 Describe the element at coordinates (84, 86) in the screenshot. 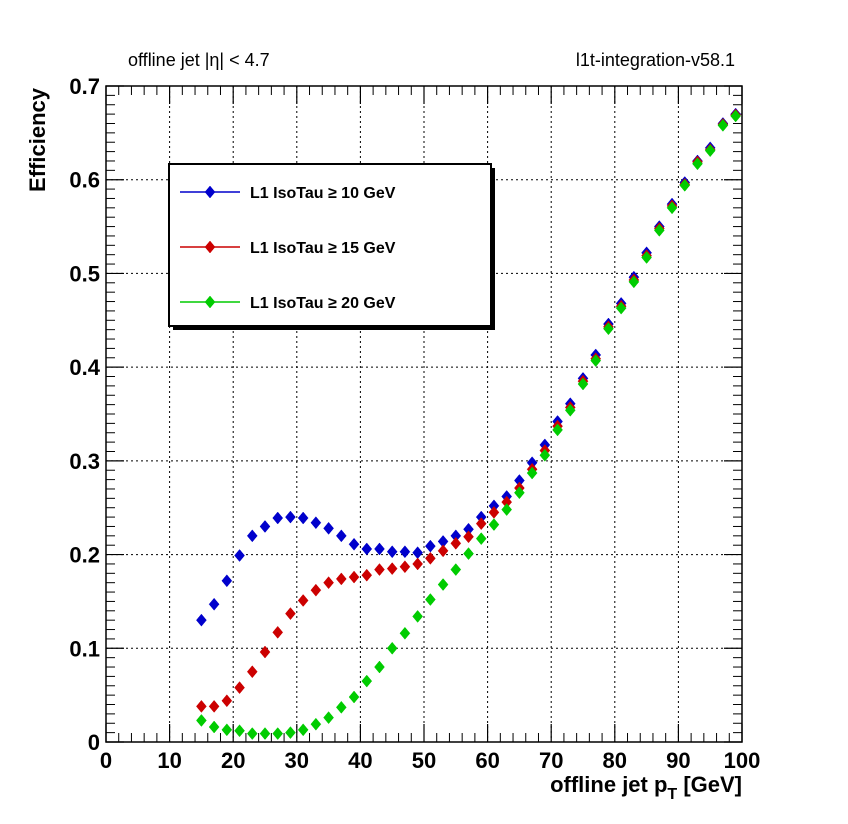

I see `y-tick-label: 0.7` at that location.